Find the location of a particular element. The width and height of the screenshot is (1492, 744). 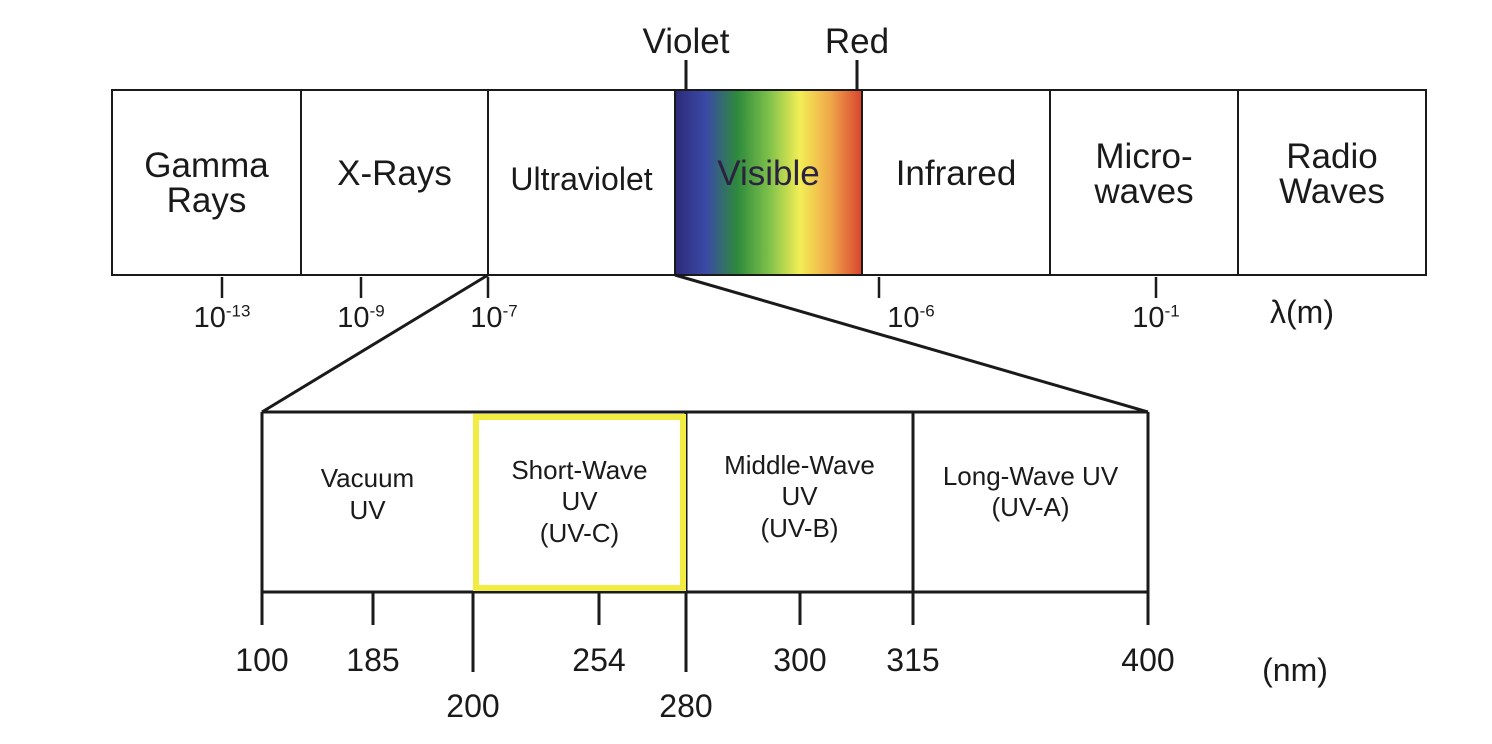

band-ultraviolet: Ultraviolet is located at coordinates (581, 178).